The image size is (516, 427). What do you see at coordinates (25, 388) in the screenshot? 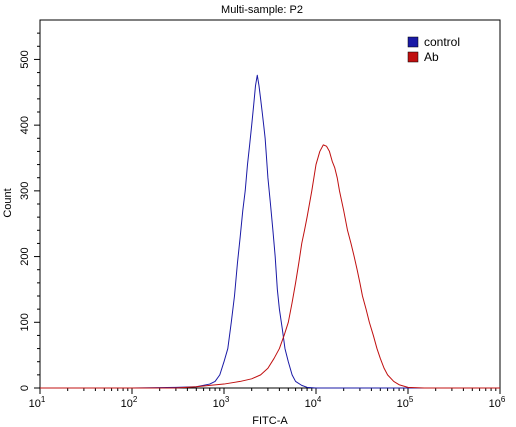
I see `y-tick-label: 0` at bounding box center [25, 388].